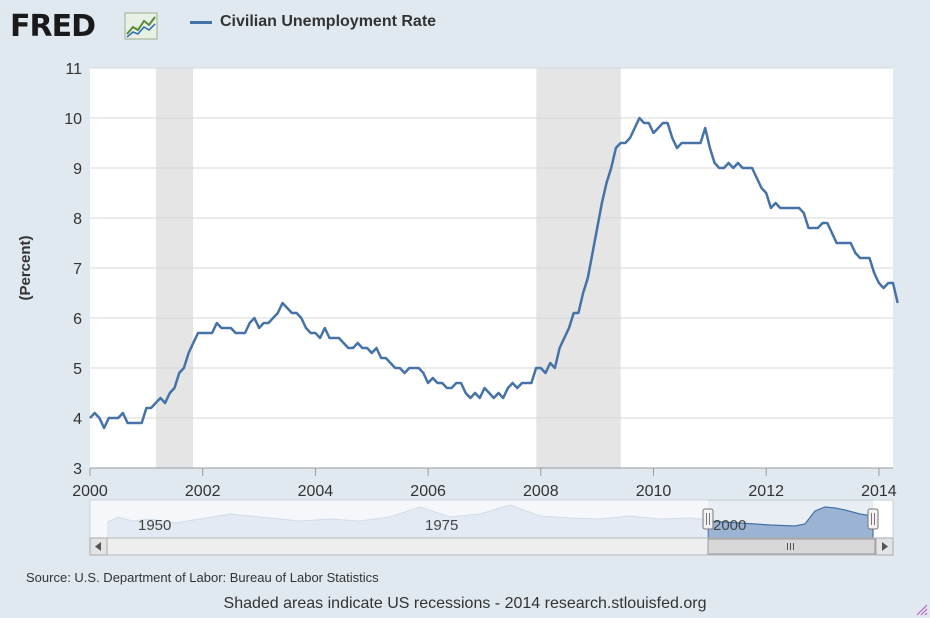 The height and width of the screenshot is (618, 930). What do you see at coordinates (766, 491) in the screenshot?
I see `x-tick-label: 2012` at bounding box center [766, 491].